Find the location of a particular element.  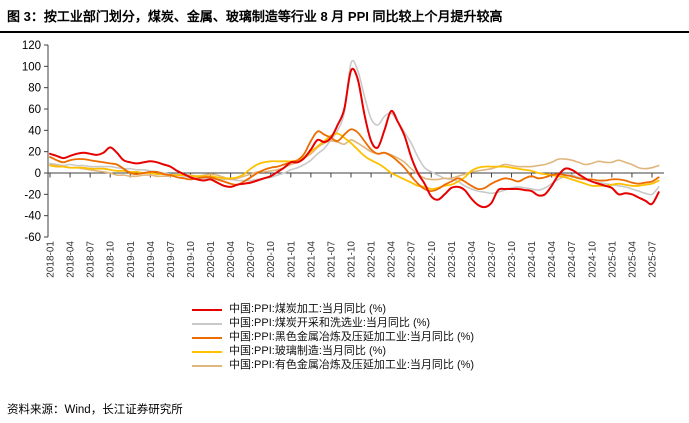

x-axis-tick-label: 2022-01 is located at coordinates (372, 259).